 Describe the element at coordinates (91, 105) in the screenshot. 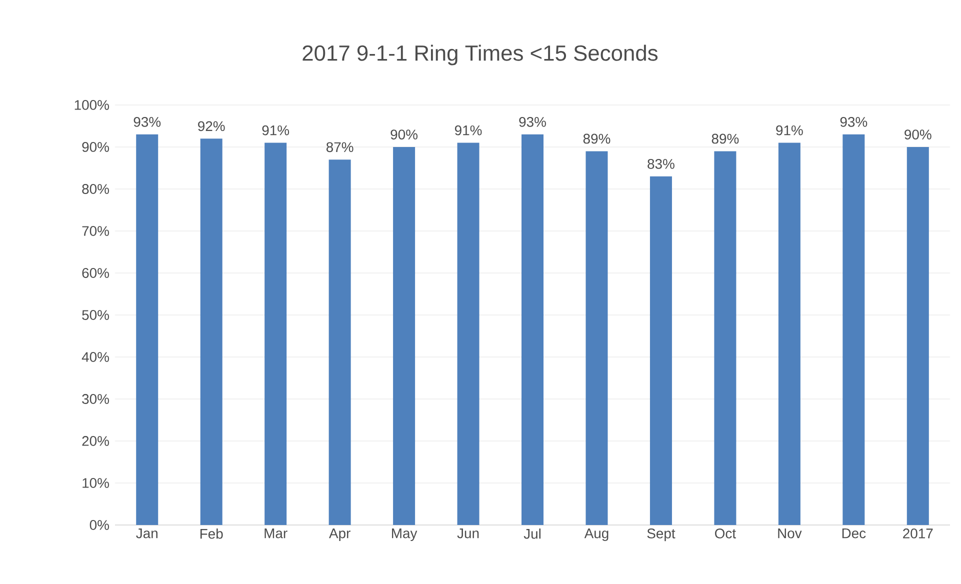

I see `y-tick-label: 100%` at that location.